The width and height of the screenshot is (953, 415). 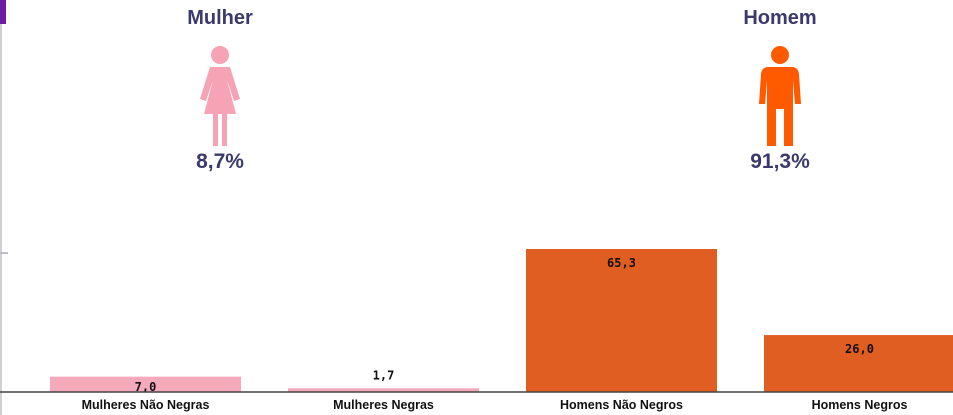 I want to click on bar-value-label-3: 26,0, so click(x=859, y=349).